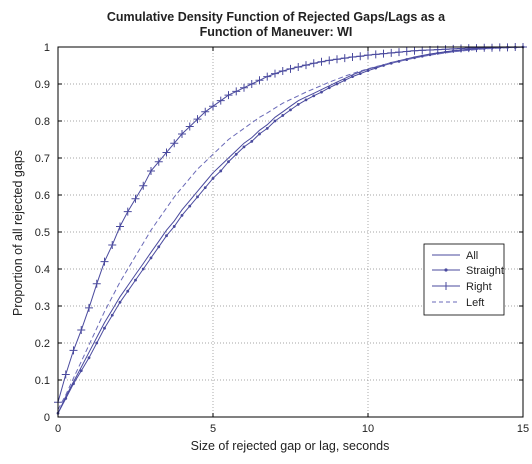 Image resolution: width=532 pixels, height=464 pixels. What do you see at coordinates (475, 303) in the screenshot?
I see `legend-label-left: Left` at bounding box center [475, 303].